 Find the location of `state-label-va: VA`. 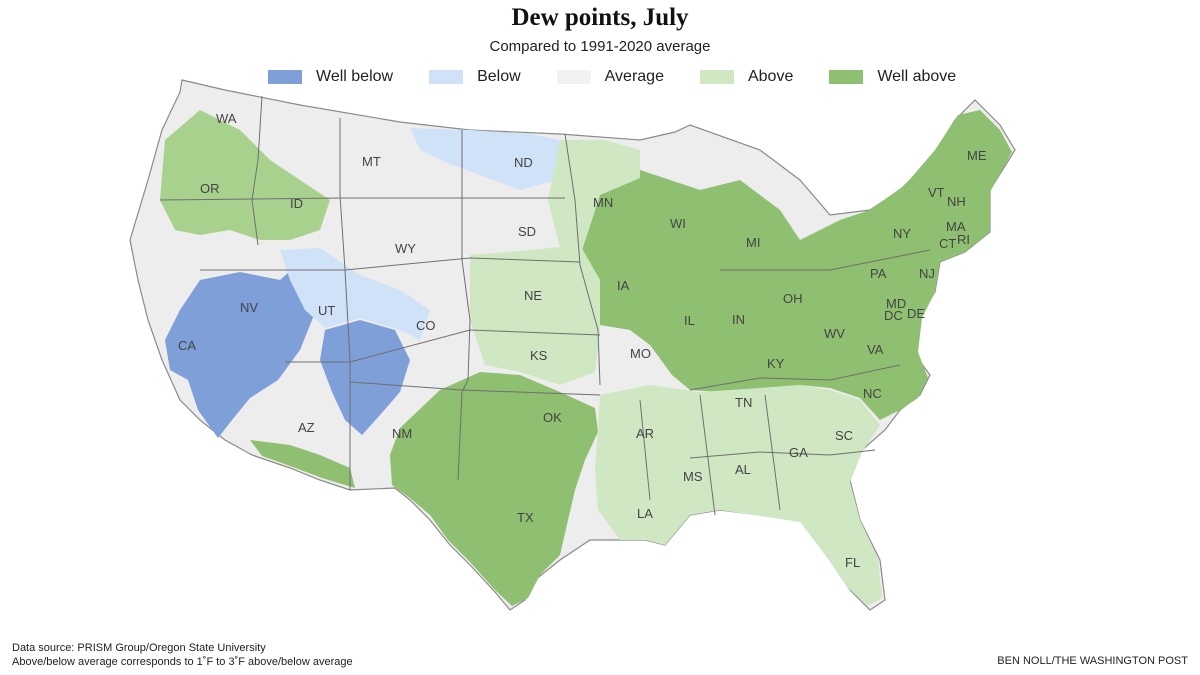

state-label-va: VA is located at coordinates (875, 349).